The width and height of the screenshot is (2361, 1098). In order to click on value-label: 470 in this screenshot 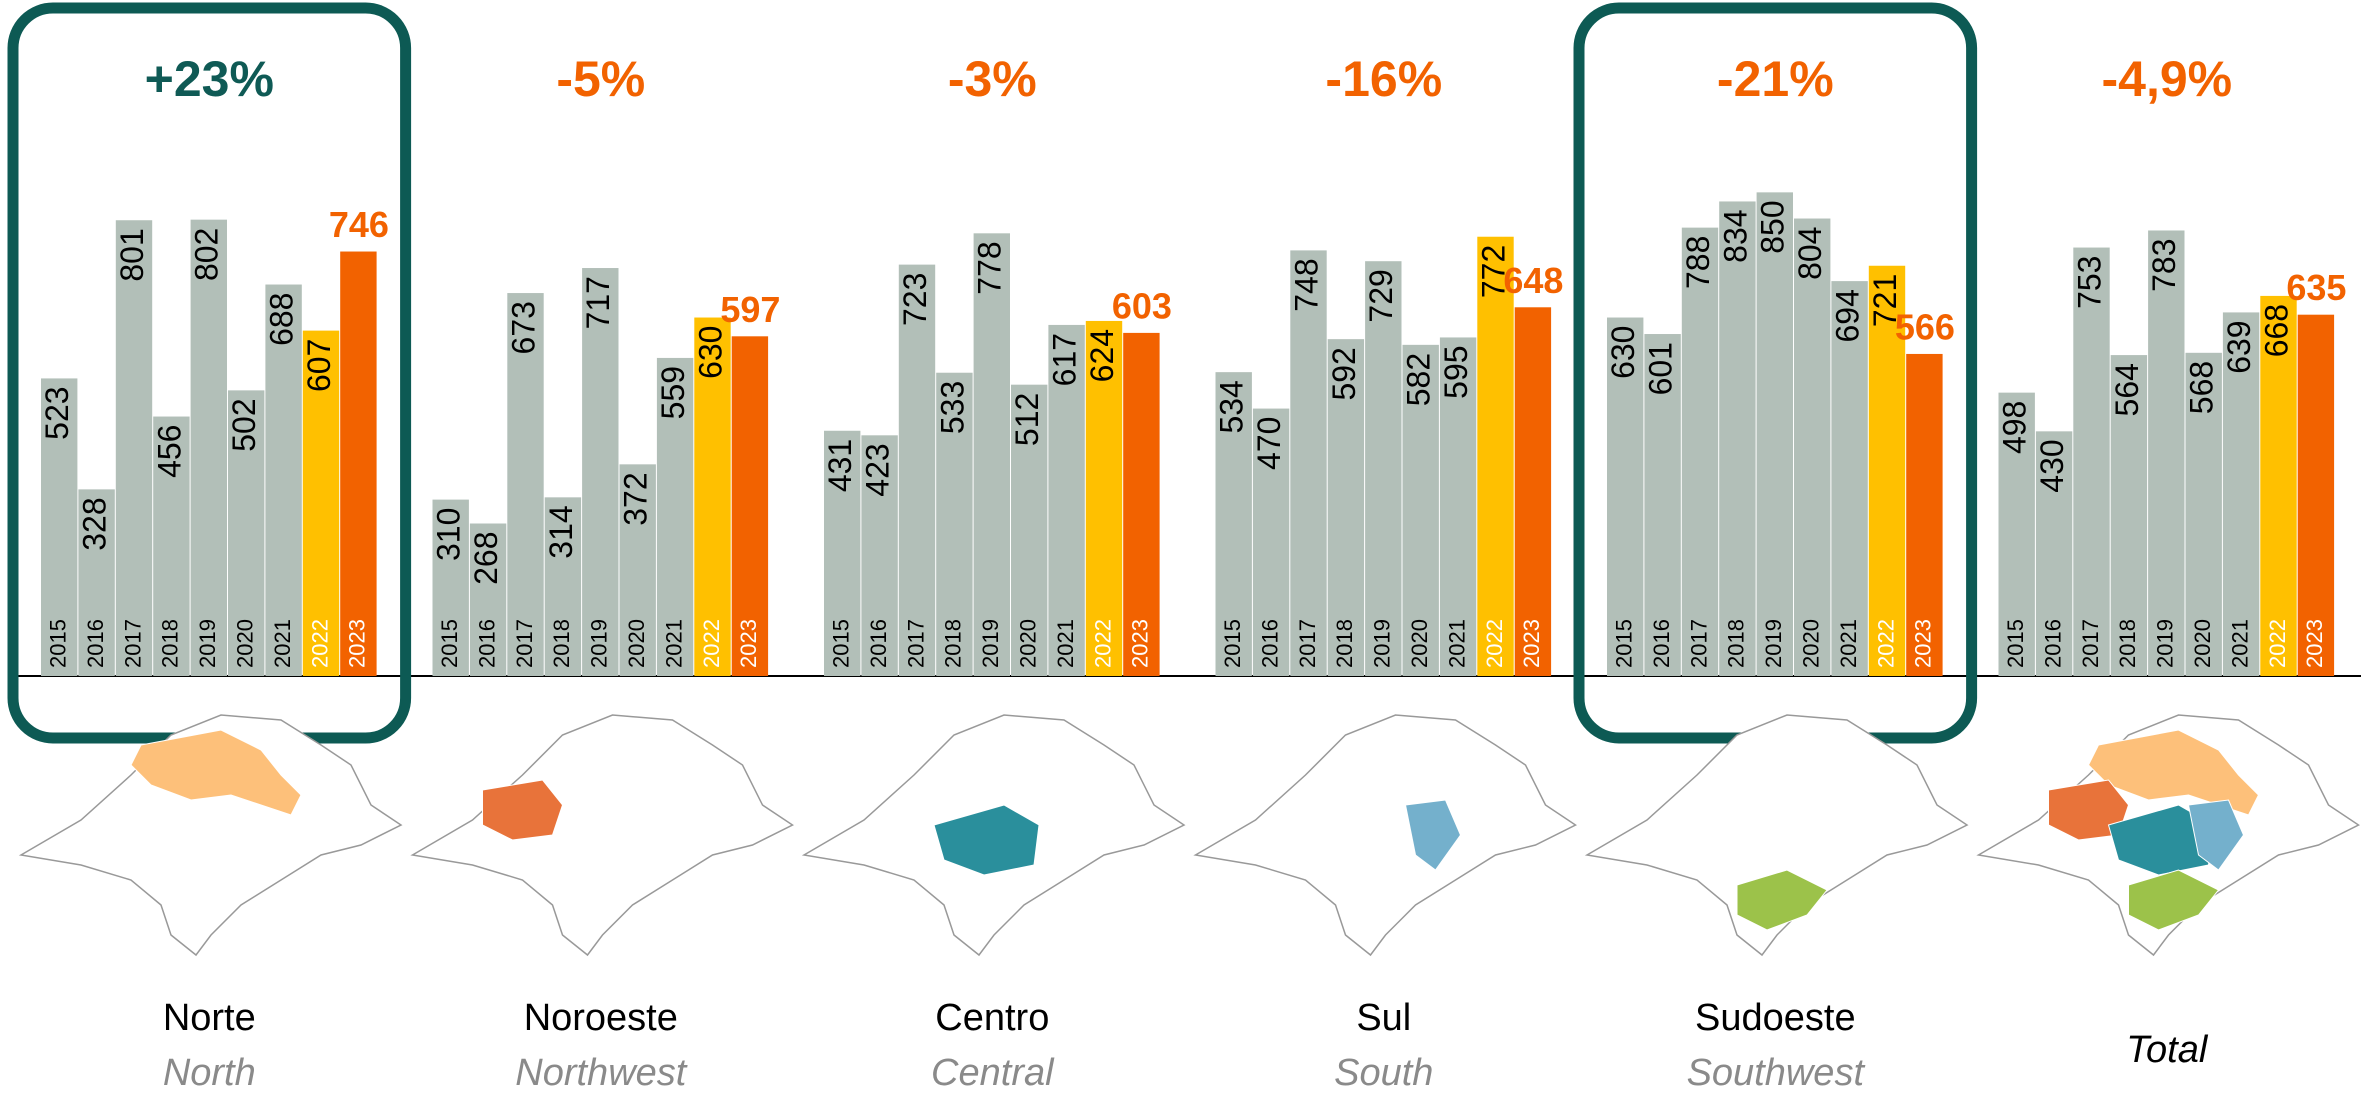, I will do `click(1269, 443)`.